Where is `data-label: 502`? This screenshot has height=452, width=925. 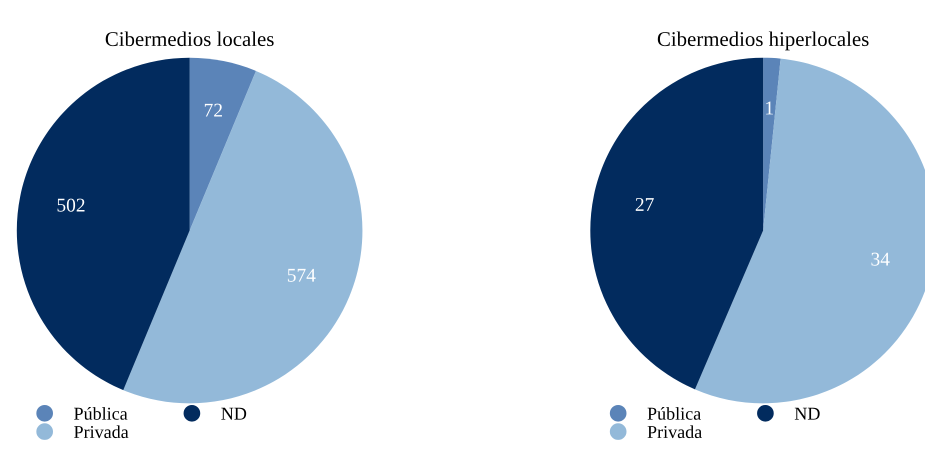 data-label: 502 is located at coordinates (71, 205).